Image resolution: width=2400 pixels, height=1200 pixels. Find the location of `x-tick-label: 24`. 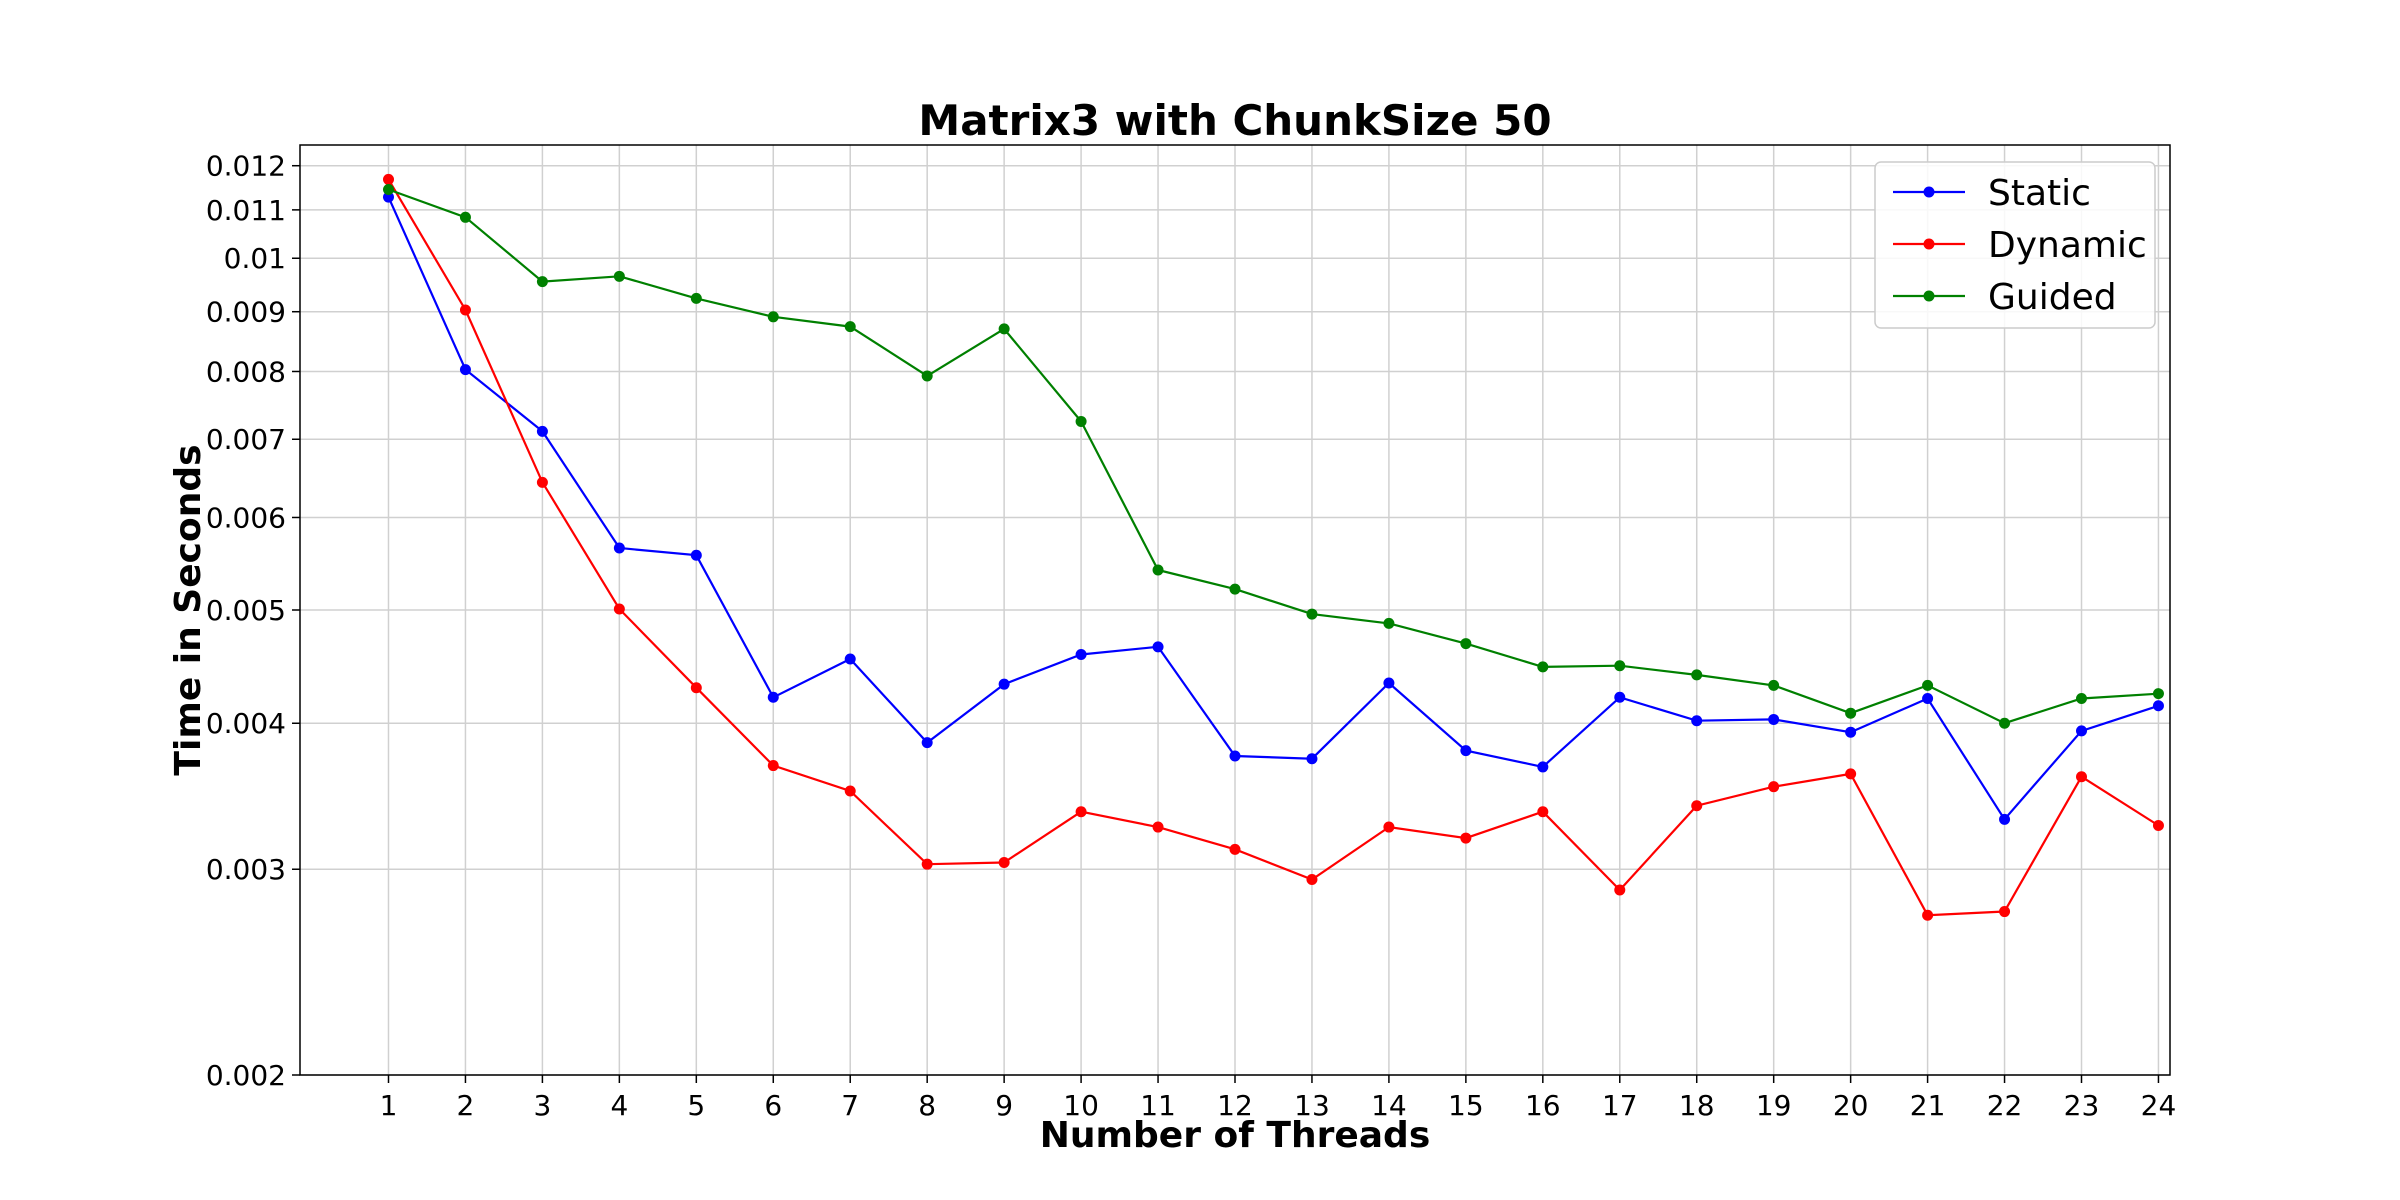

x-tick-label: 24 is located at coordinates (2159, 1105).